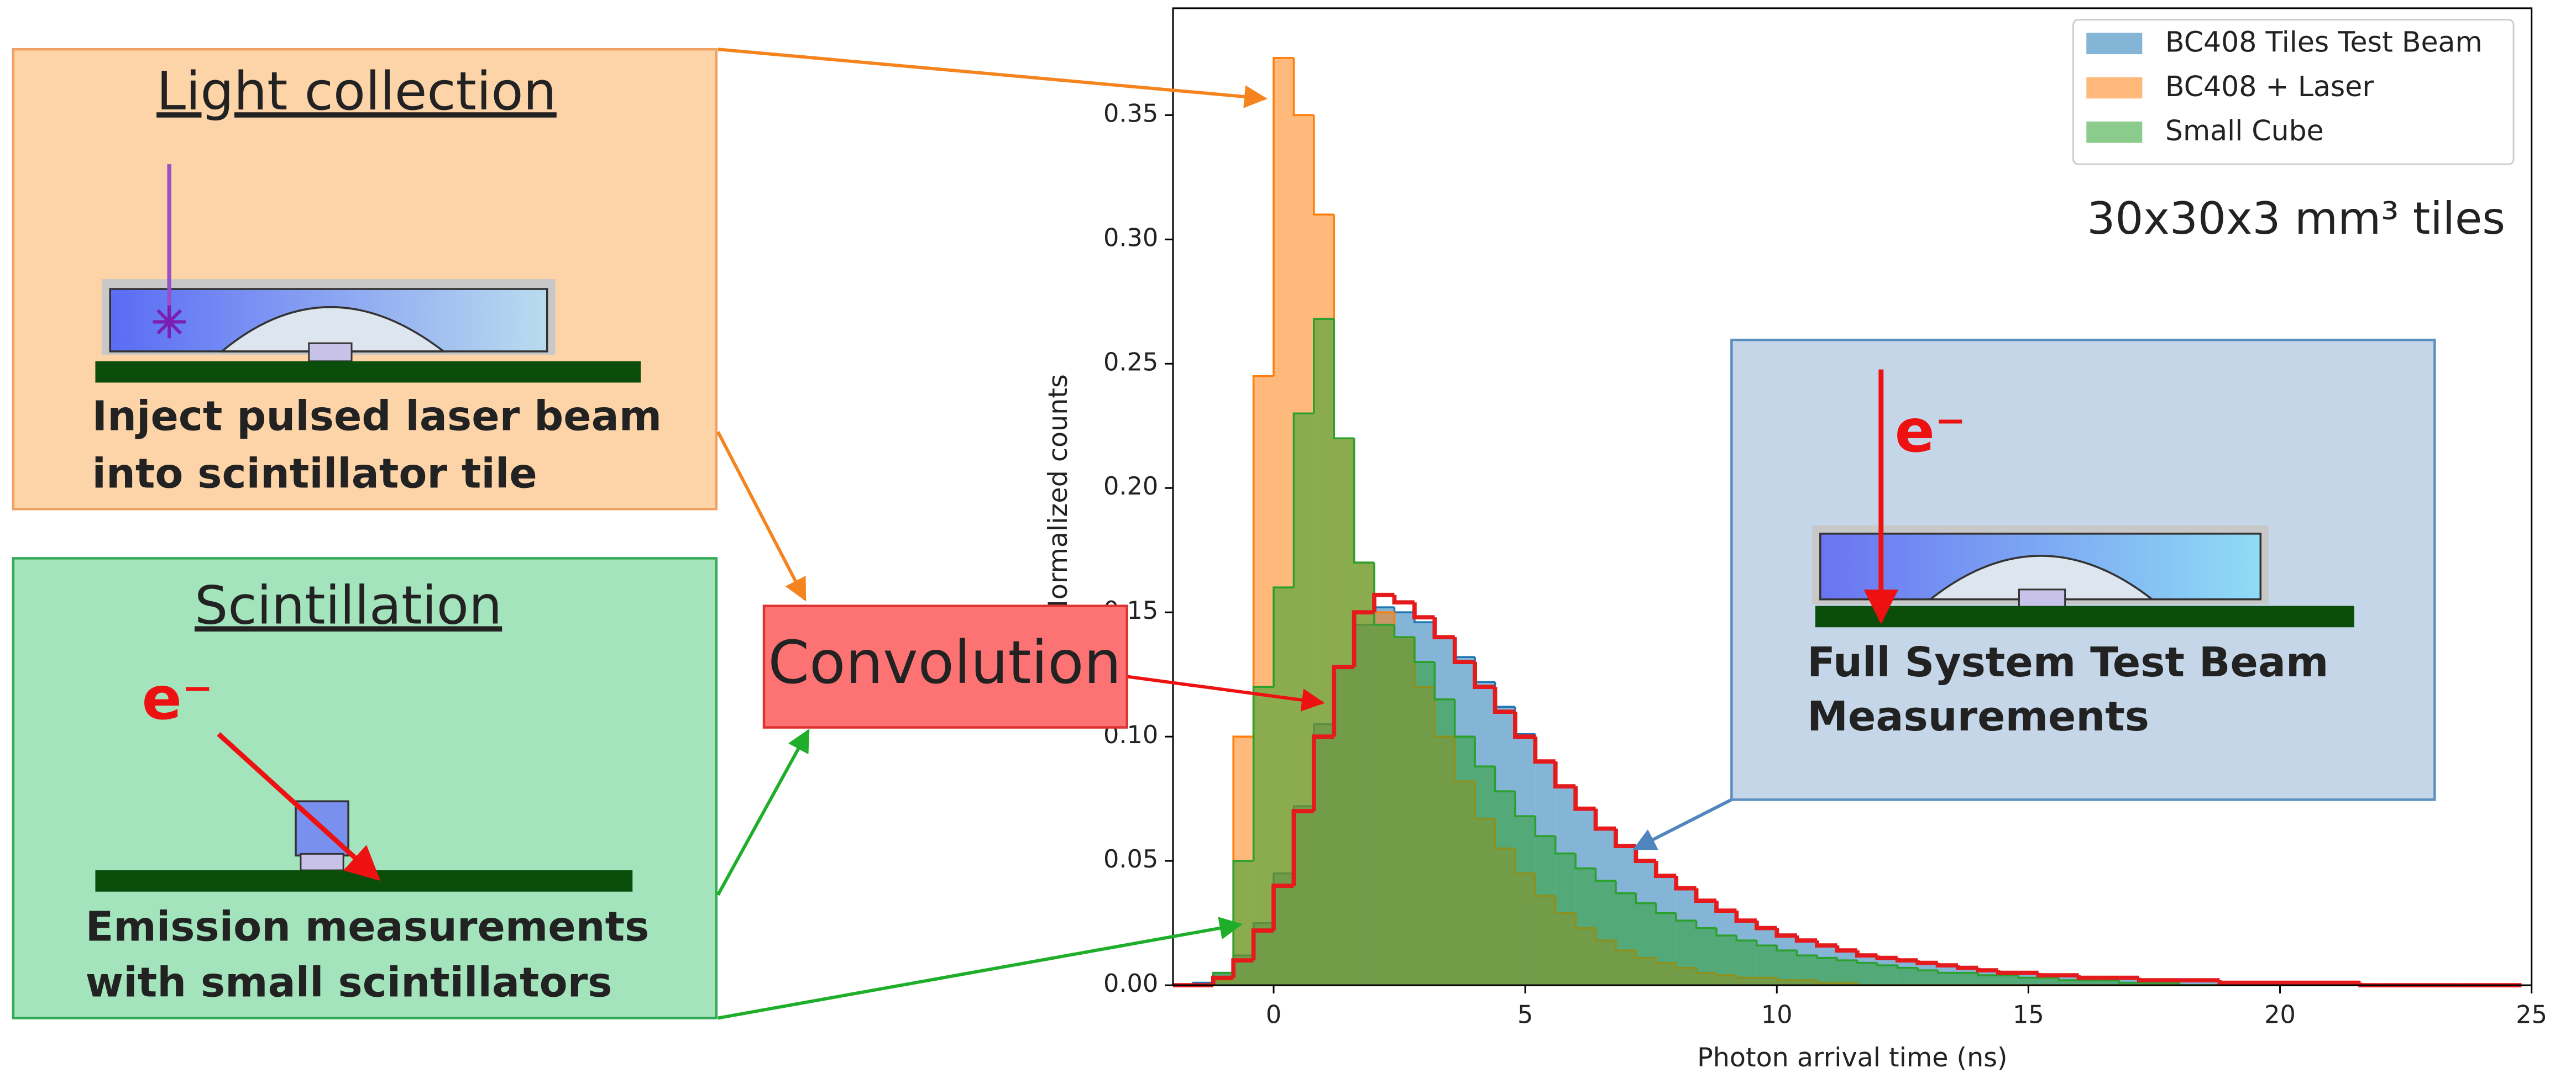 The image size is (2576, 1078). What do you see at coordinates (1852, 1058) in the screenshot?
I see `x-axis-label: Photon arrival time (ns)` at bounding box center [1852, 1058].